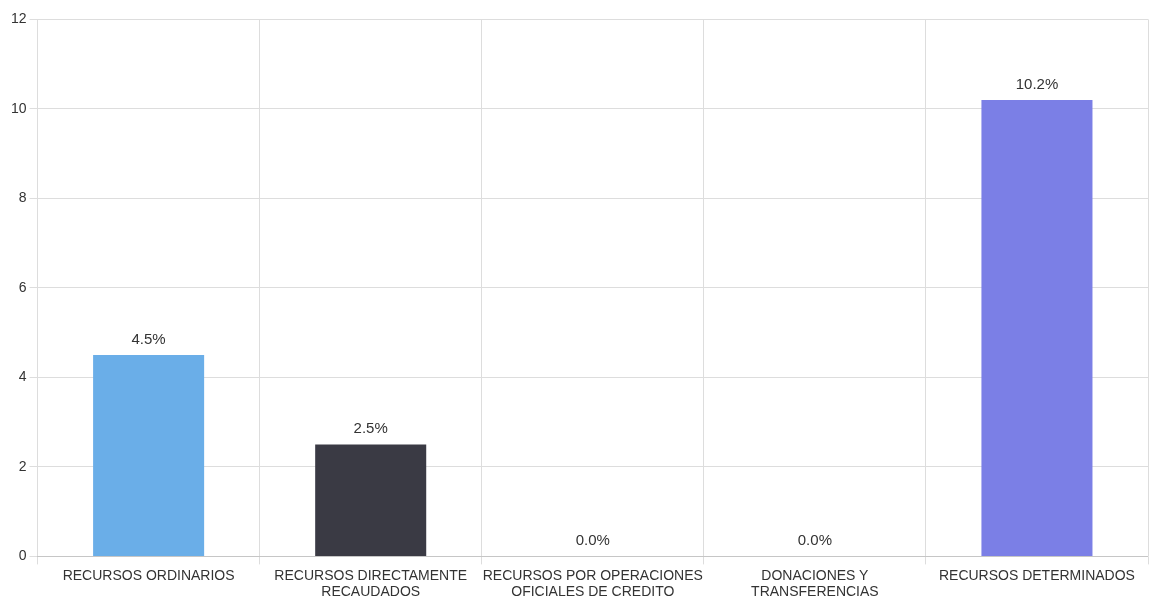  I want to click on y-tick-label: 12, so click(18, 18).